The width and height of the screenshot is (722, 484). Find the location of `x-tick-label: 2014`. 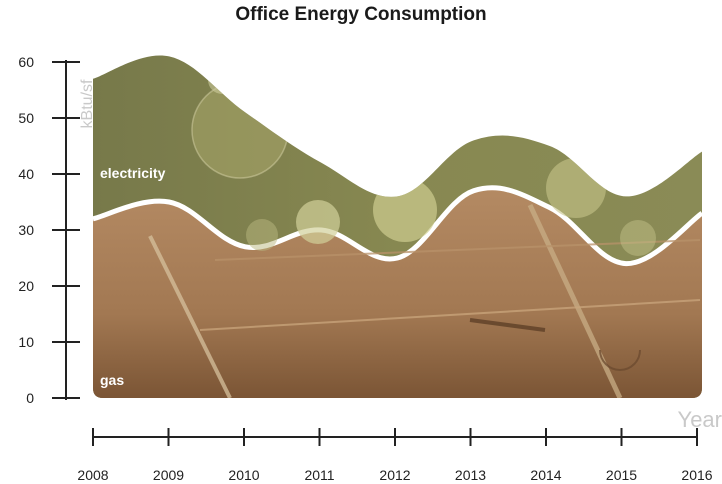

x-tick-label: 2014 is located at coordinates (545, 475).